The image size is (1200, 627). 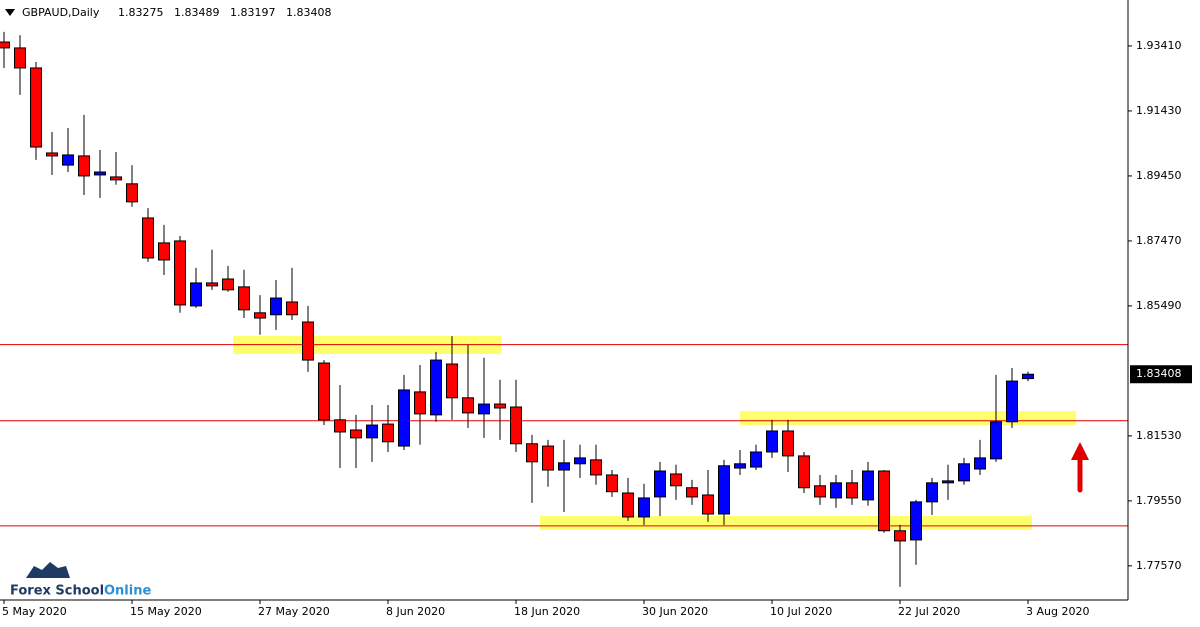 What do you see at coordinates (57, 591) in the screenshot?
I see `logo-text: Forex School` at bounding box center [57, 591].